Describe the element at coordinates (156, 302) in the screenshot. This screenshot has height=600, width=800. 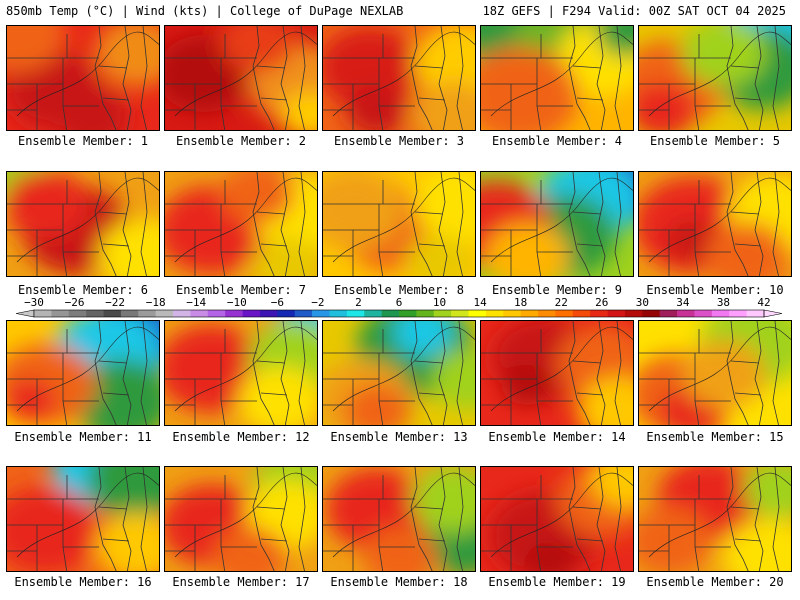
I see `colorbar-tick-label: −18` at that location.